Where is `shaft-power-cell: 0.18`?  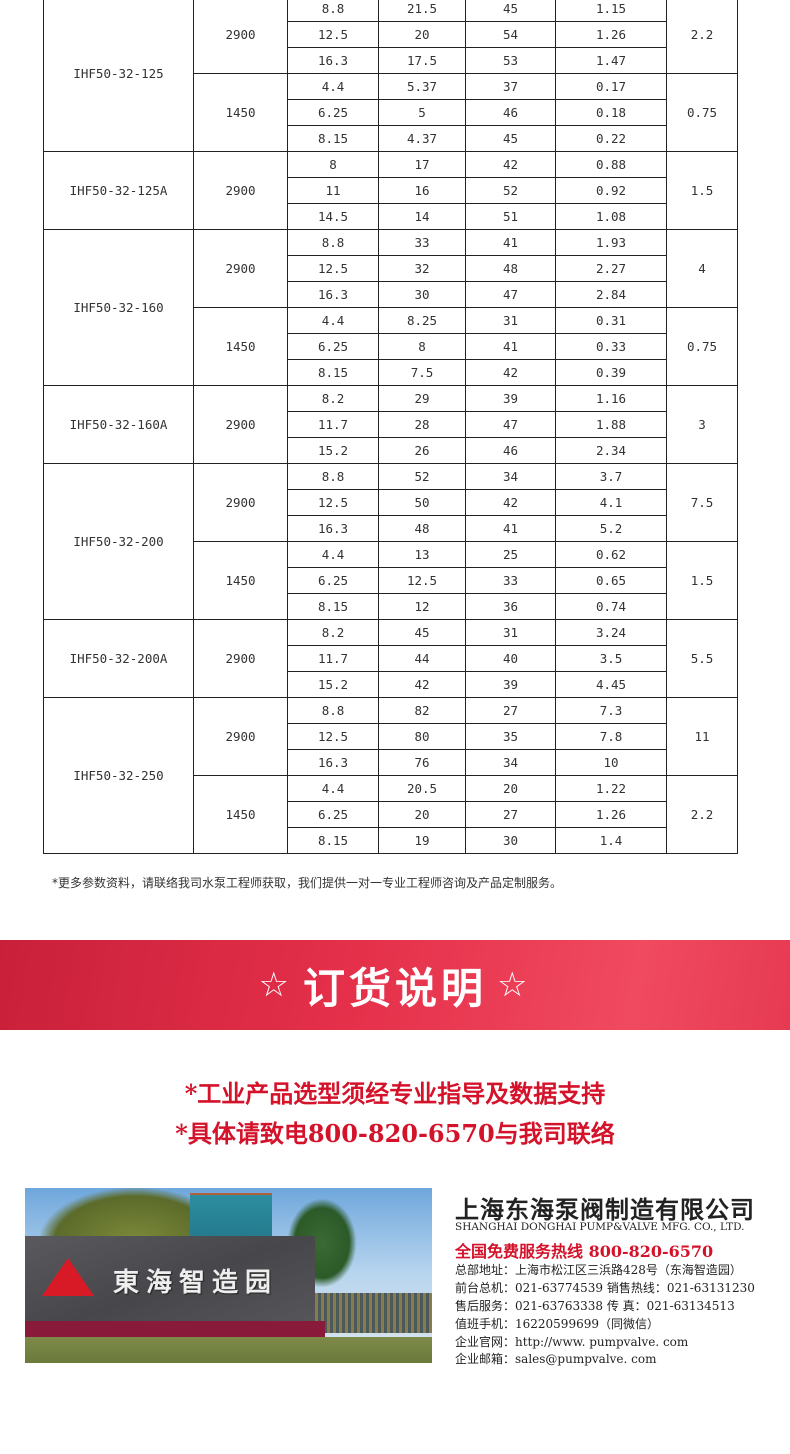
shaft-power-cell: 0.18 is located at coordinates (611, 112).